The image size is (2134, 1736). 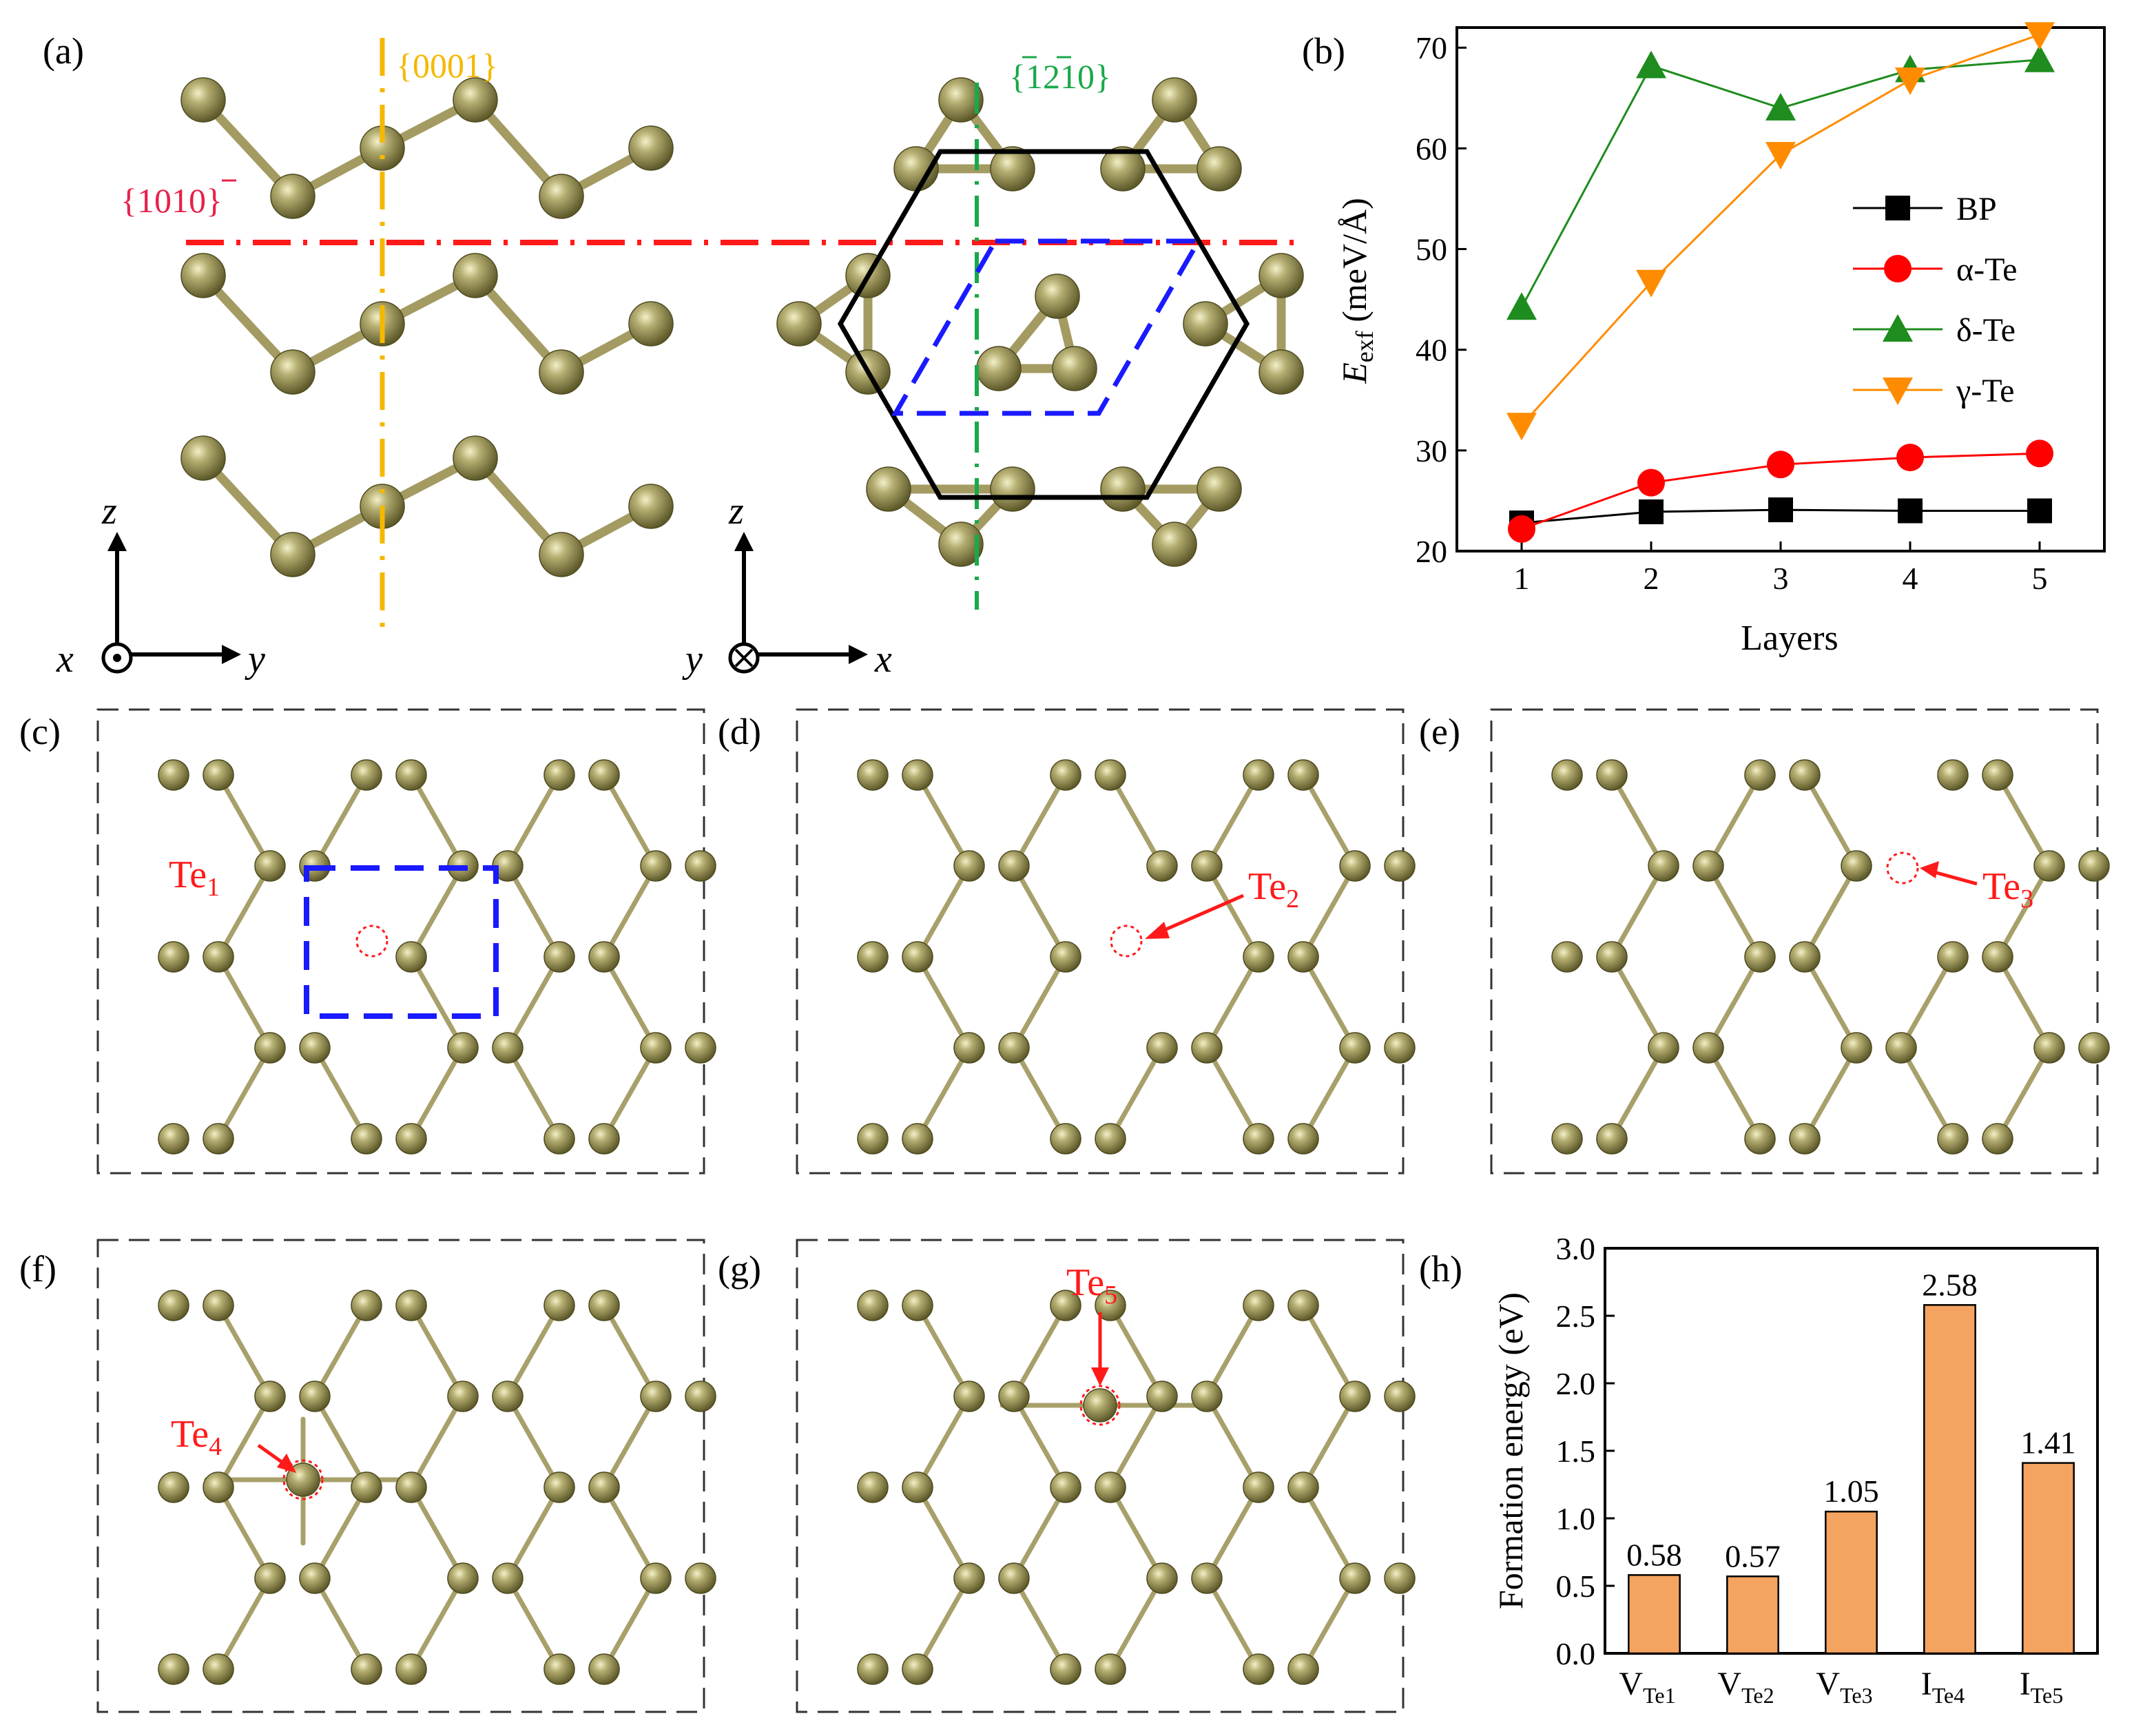 I want to click on label-te4-sub: 4, so click(x=215, y=1447).